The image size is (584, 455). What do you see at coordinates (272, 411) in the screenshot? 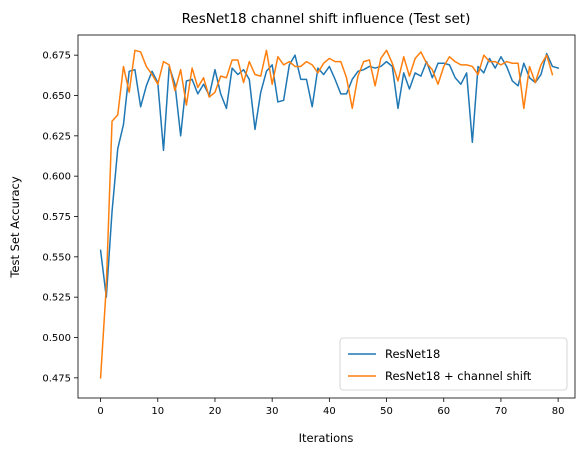
I see `x-tick-label: 30` at bounding box center [272, 411].